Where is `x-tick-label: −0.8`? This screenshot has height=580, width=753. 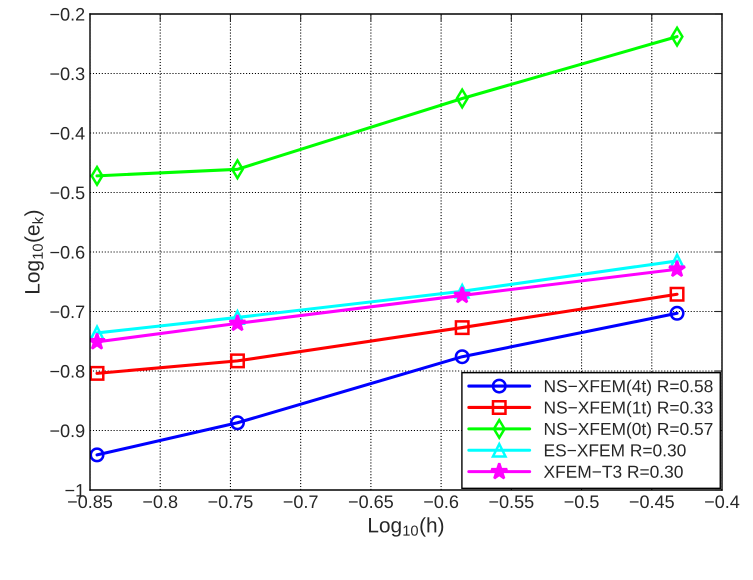 x-tick-label: −0.8 is located at coordinates (160, 501).